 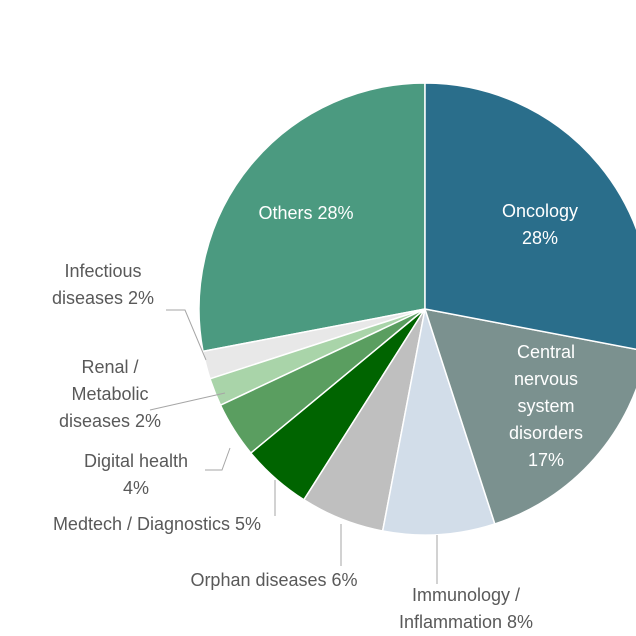 I want to click on value-label: 5%, so click(x=248, y=523).